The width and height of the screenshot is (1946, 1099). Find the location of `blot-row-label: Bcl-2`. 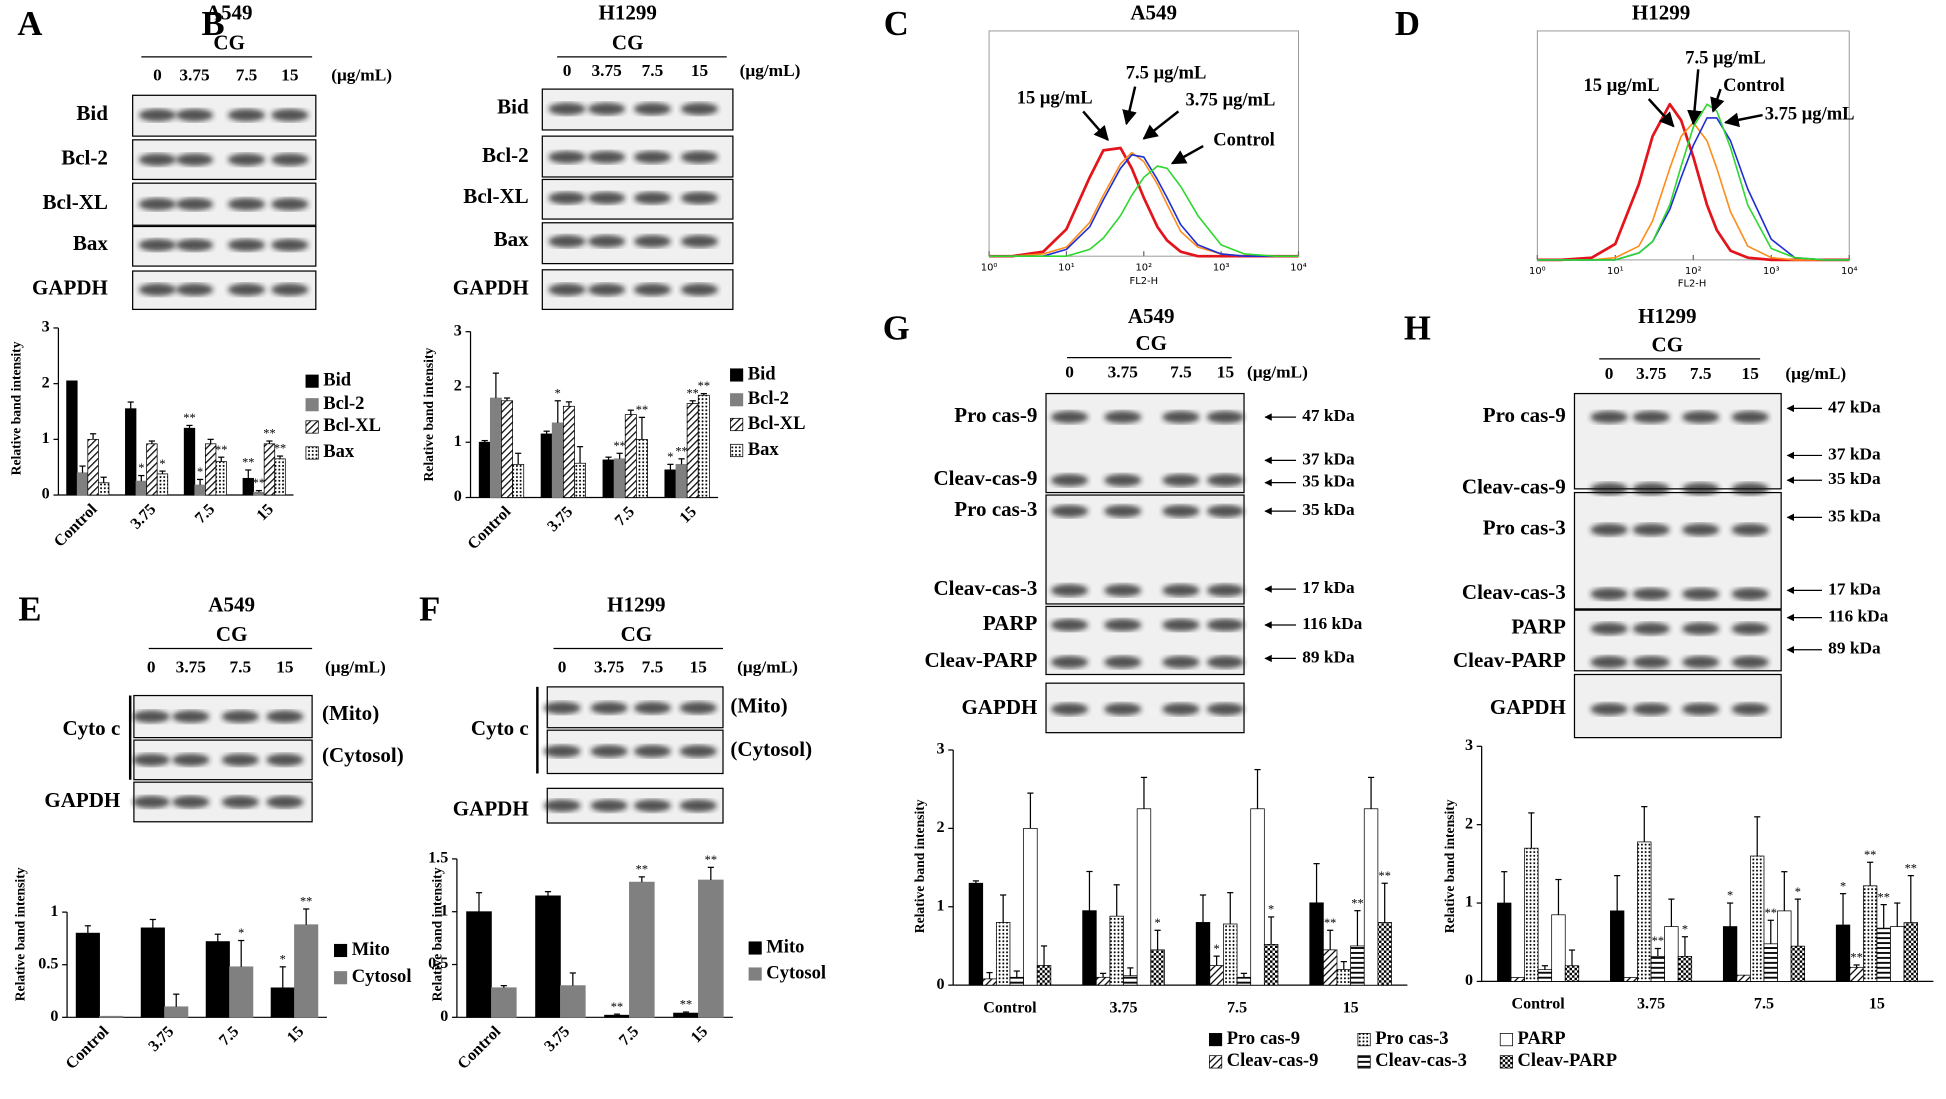

blot-row-label: Bcl-2 is located at coordinates (505, 155).